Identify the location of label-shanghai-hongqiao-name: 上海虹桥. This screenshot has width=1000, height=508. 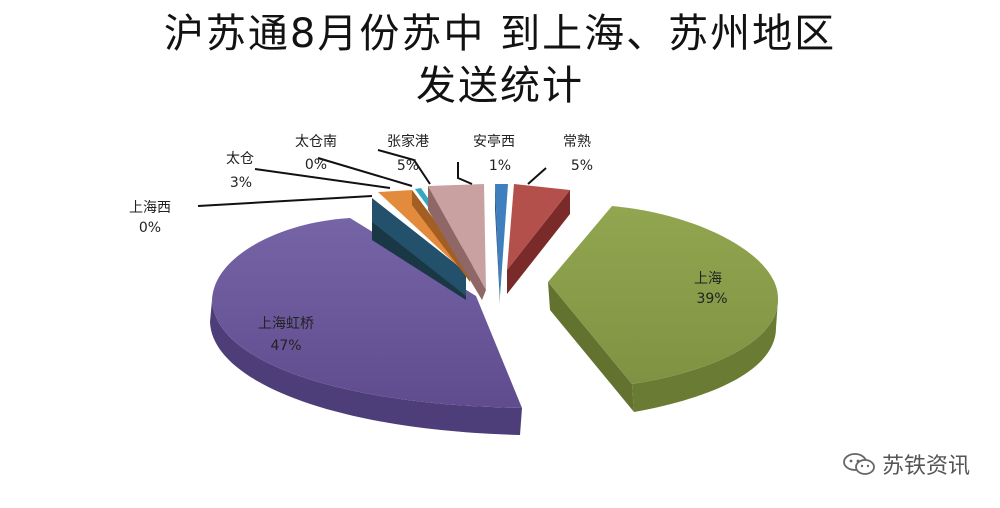
(286, 324).